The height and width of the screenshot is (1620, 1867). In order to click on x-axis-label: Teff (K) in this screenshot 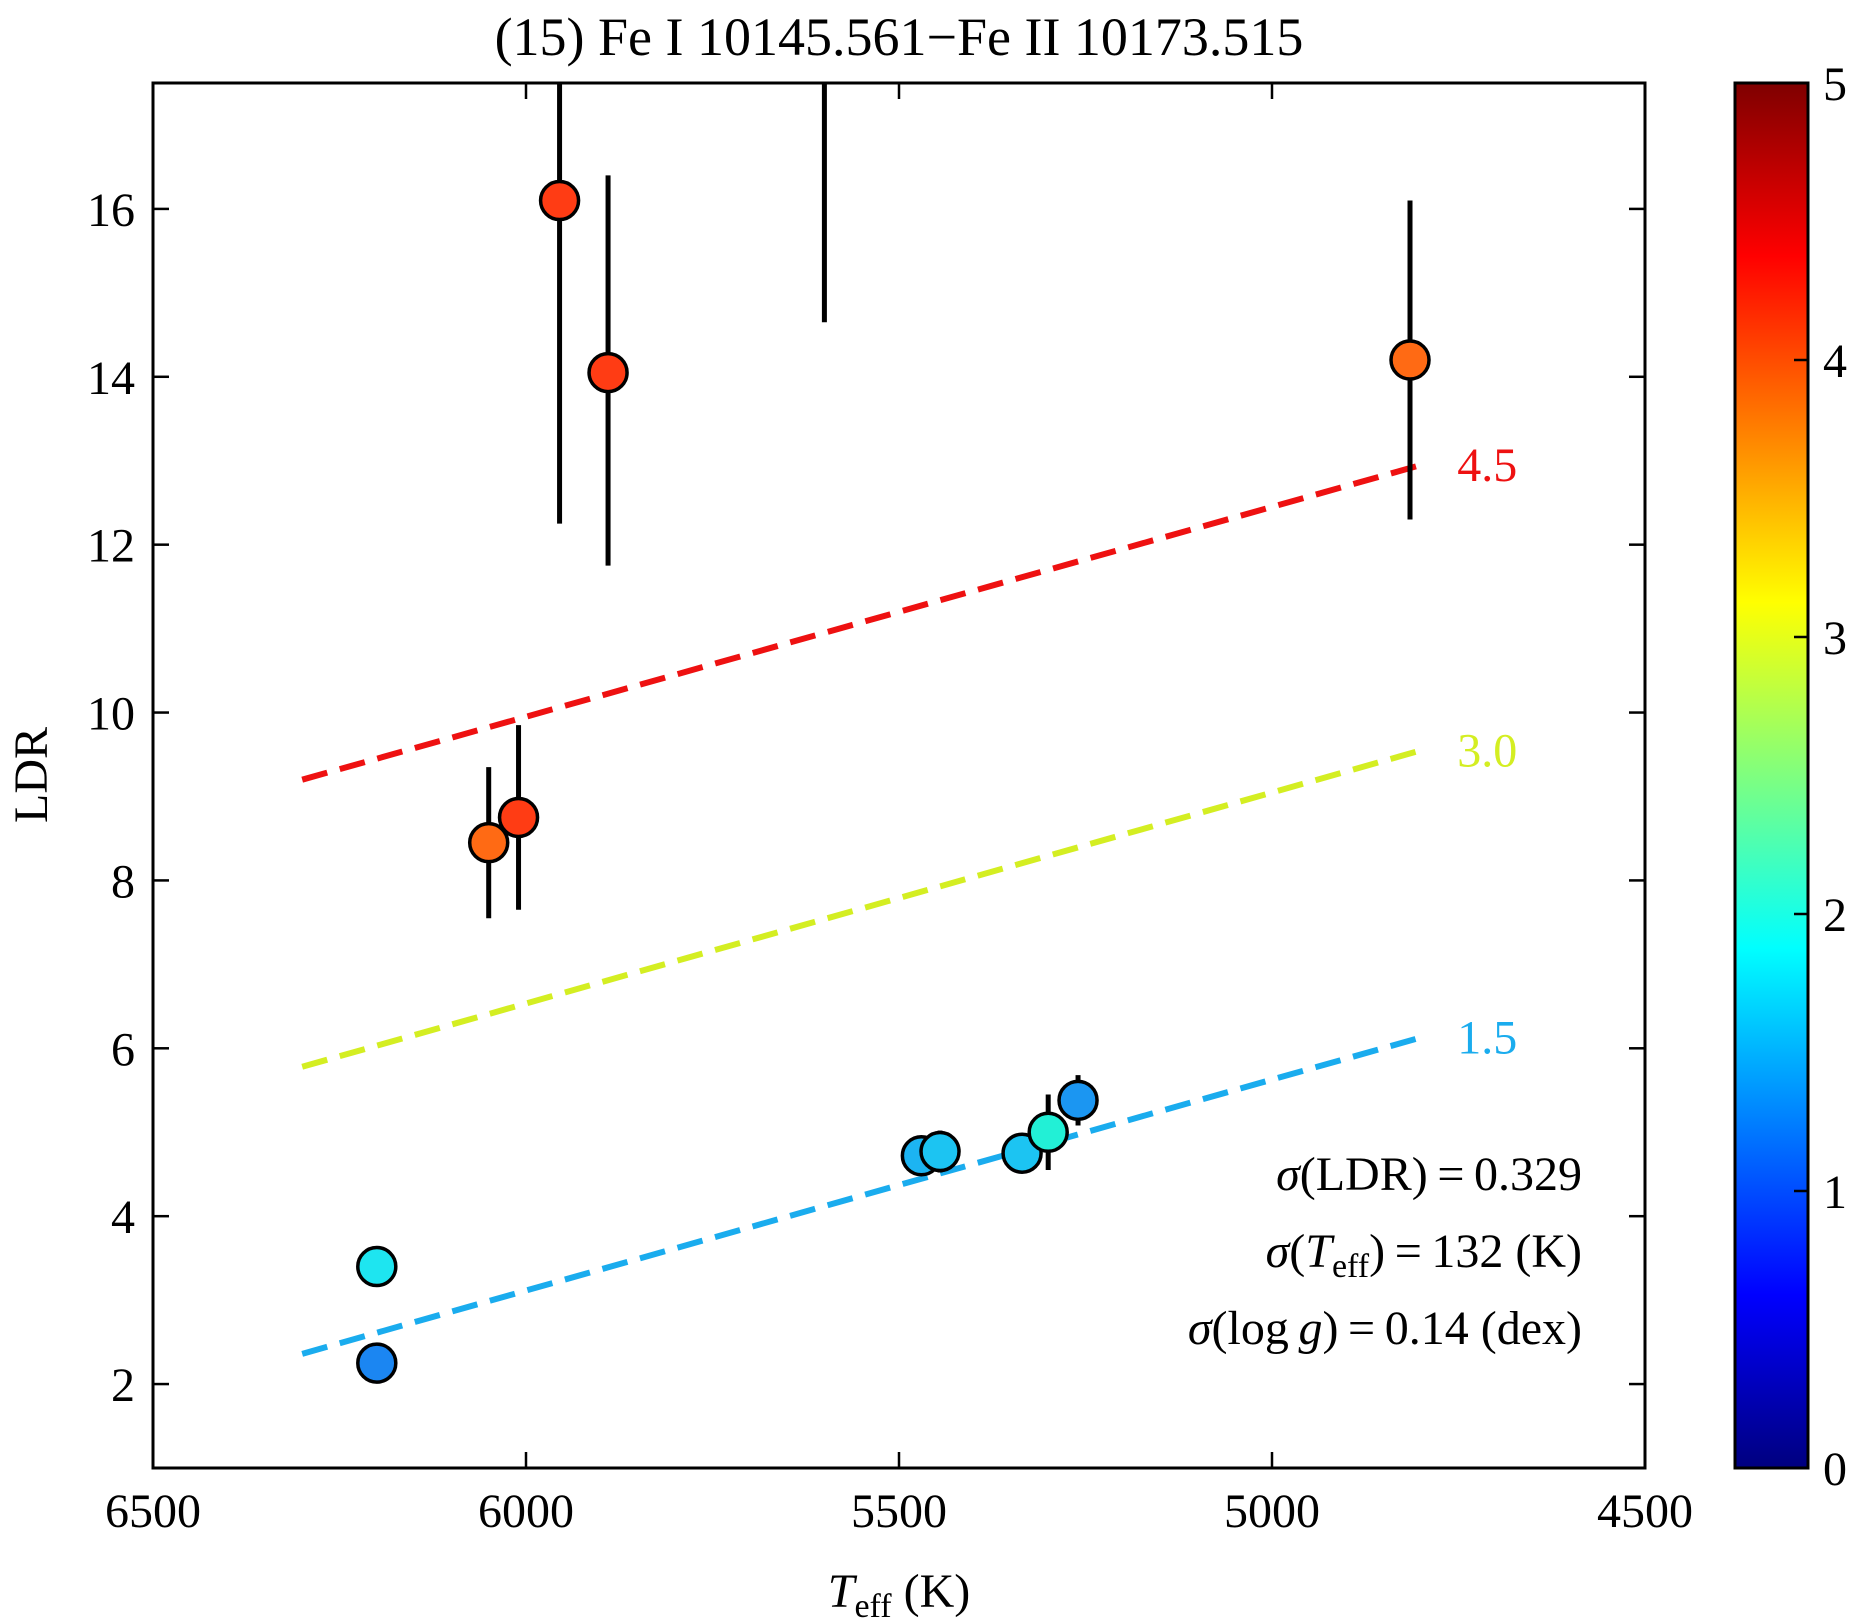, I will do `click(899, 1592)`.